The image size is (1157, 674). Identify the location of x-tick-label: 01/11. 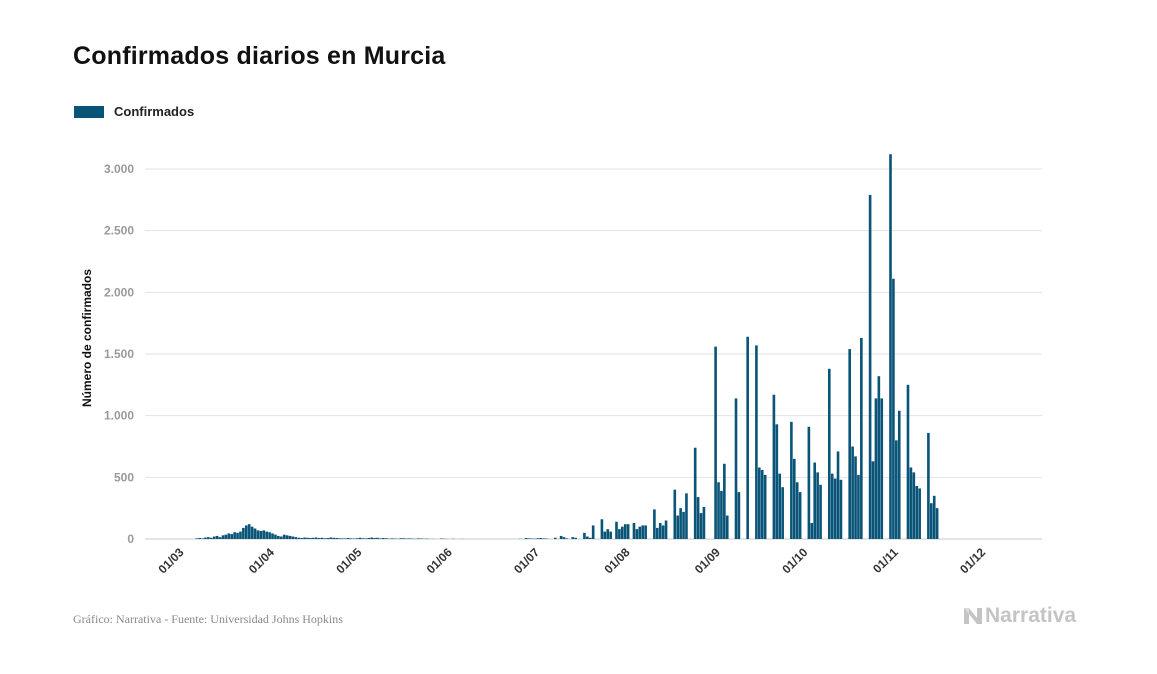
(885, 560).